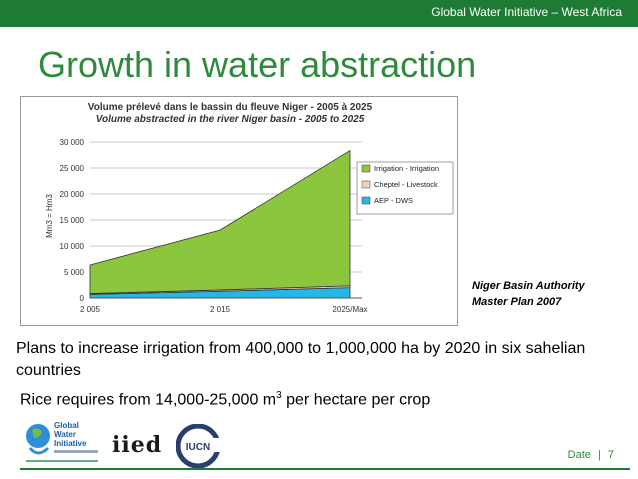 This screenshot has height=479, width=638. What do you see at coordinates (325, 469) in the screenshot?
I see `footer-divider` at bounding box center [325, 469].